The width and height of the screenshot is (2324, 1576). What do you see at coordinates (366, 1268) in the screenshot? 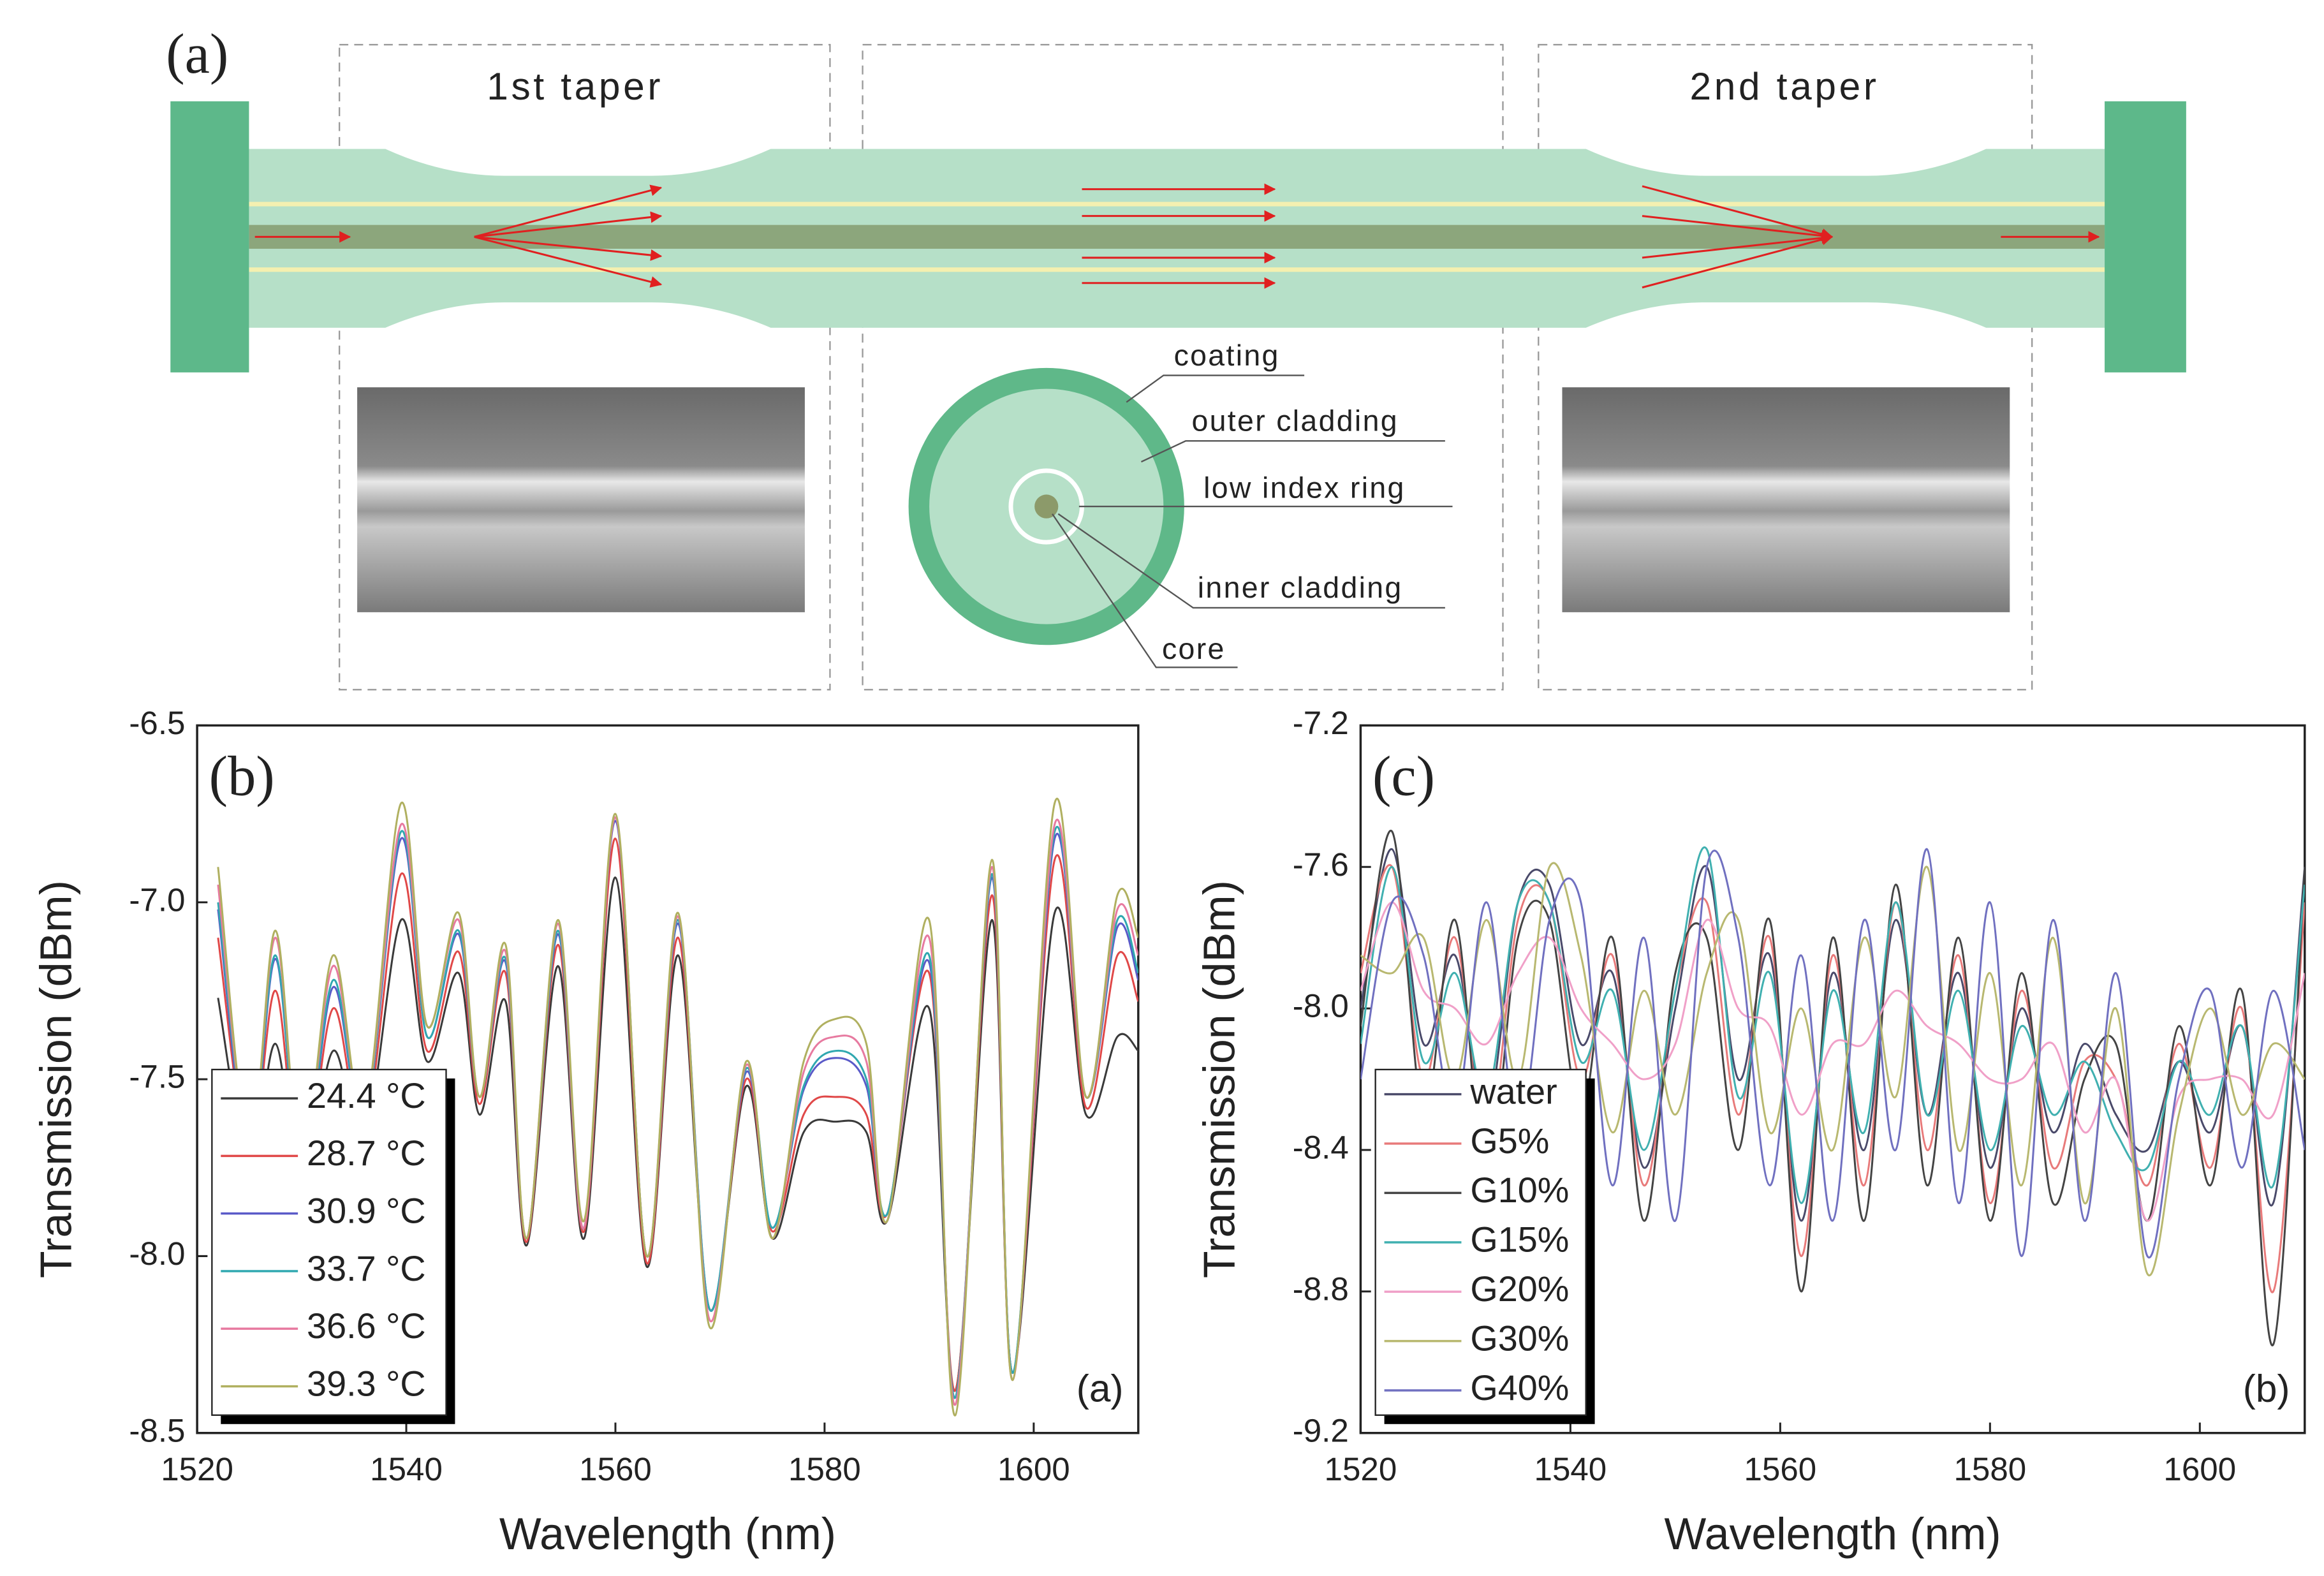
I see `legend-label: 33.7 °C` at bounding box center [366, 1268].